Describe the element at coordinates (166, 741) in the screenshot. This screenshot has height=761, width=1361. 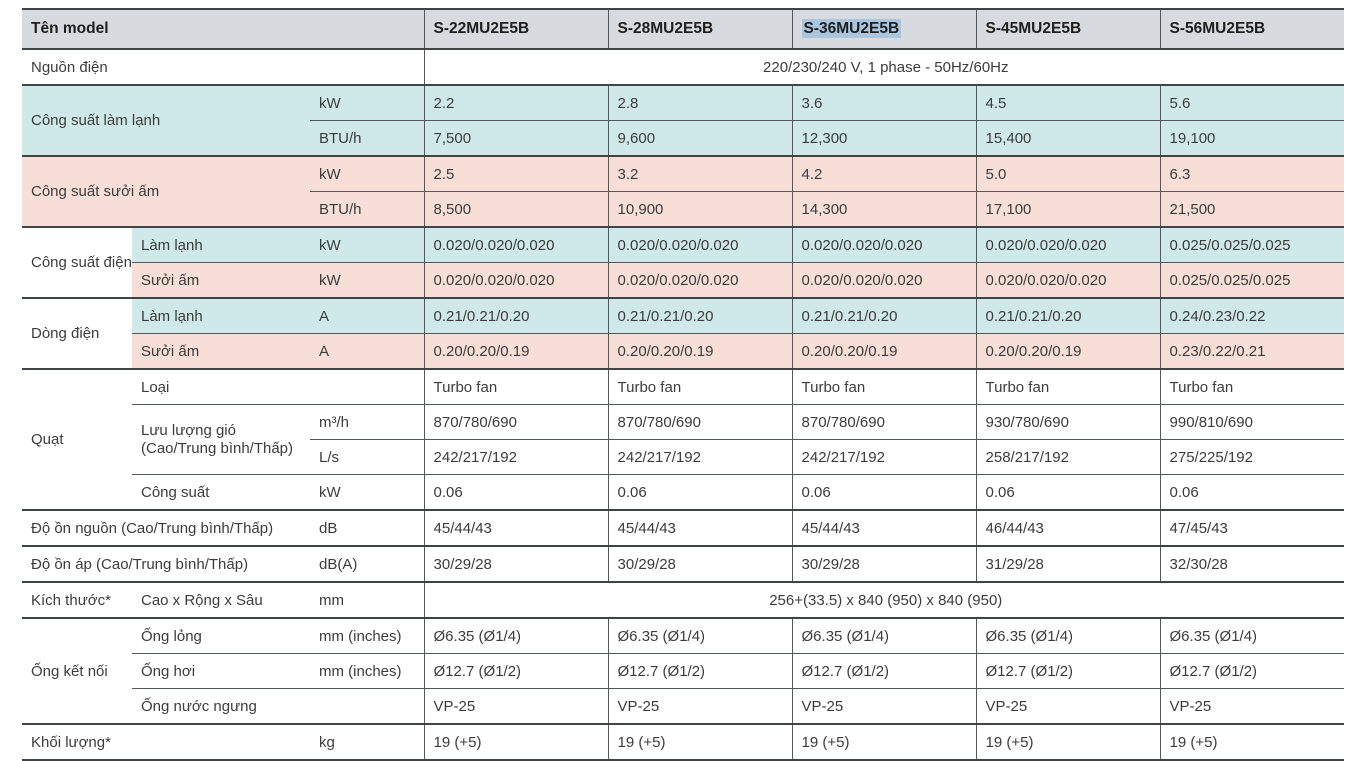
I see `row-label: Khối lượng*` at that location.